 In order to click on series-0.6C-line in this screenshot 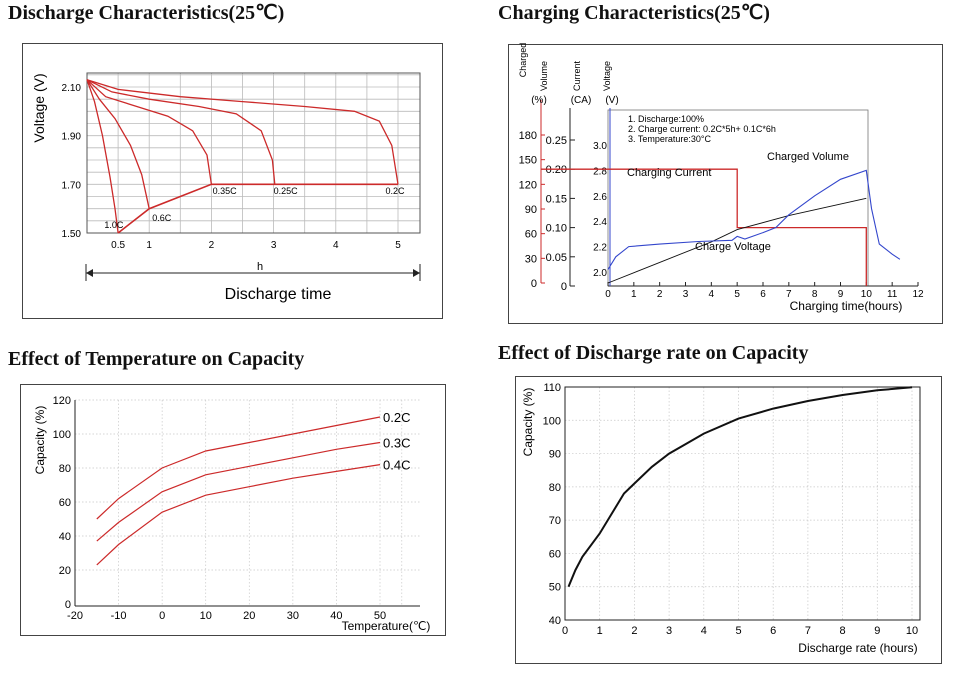, I will do `click(118, 144)`.